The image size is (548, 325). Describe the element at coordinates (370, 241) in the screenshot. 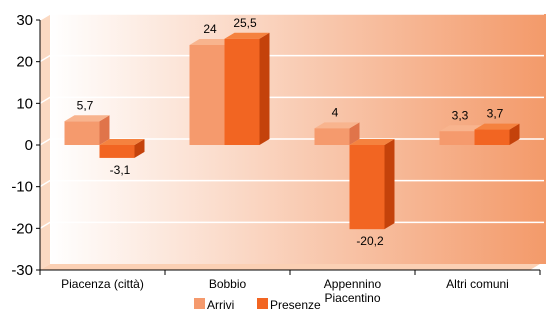

I see `data-label: -20,2` at that location.